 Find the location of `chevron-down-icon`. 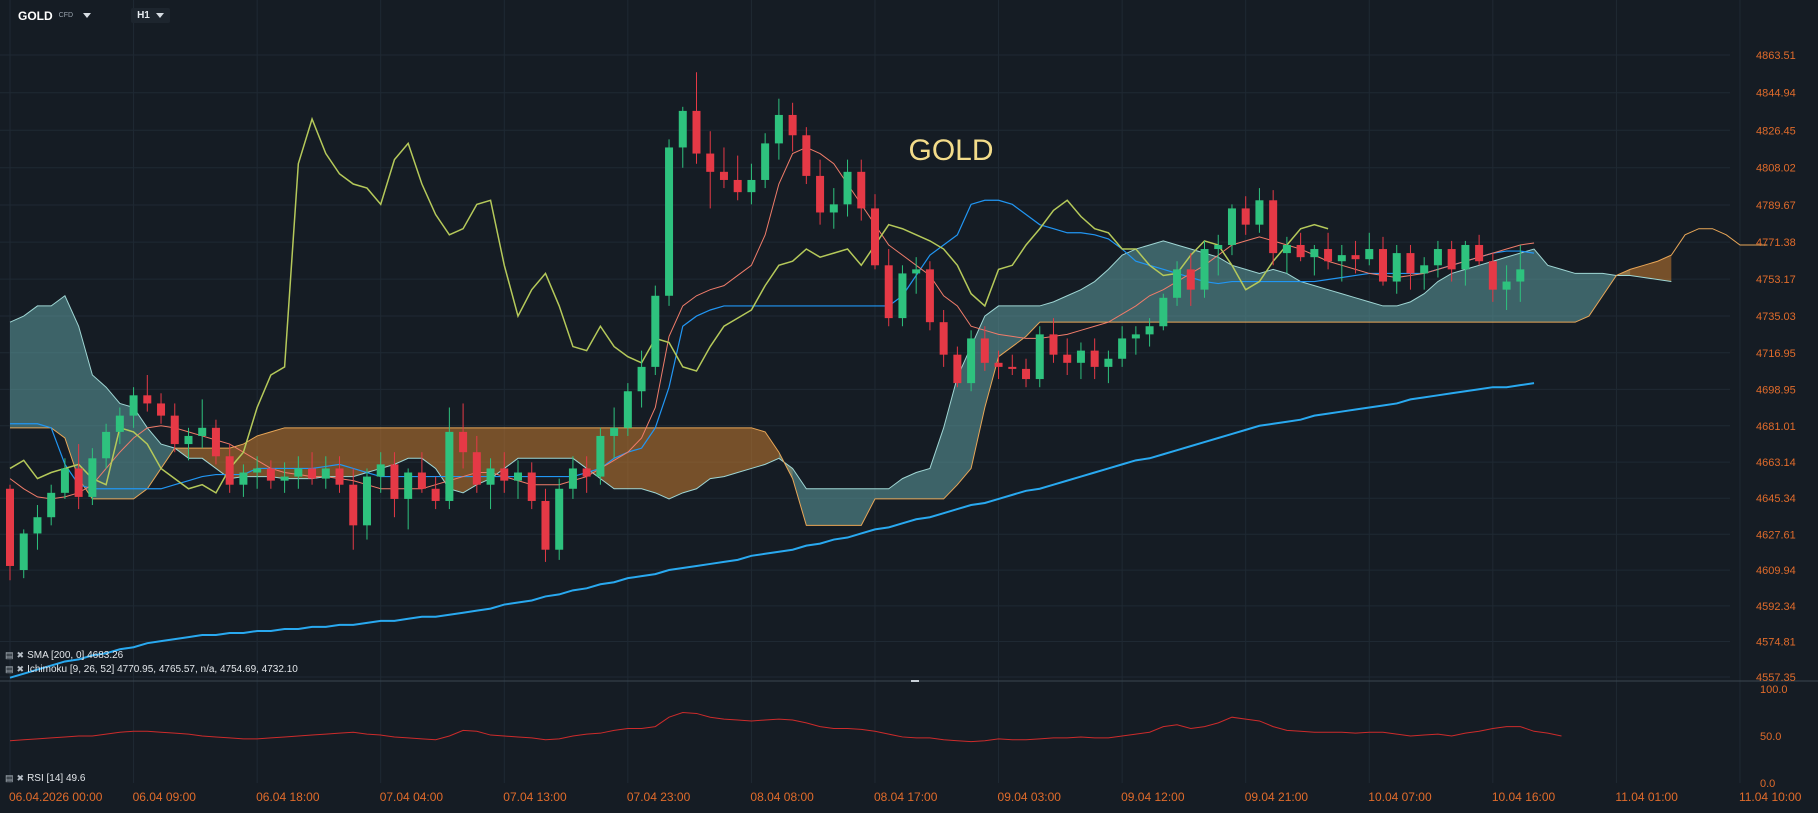

chevron-down-icon is located at coordinates (87, 15).